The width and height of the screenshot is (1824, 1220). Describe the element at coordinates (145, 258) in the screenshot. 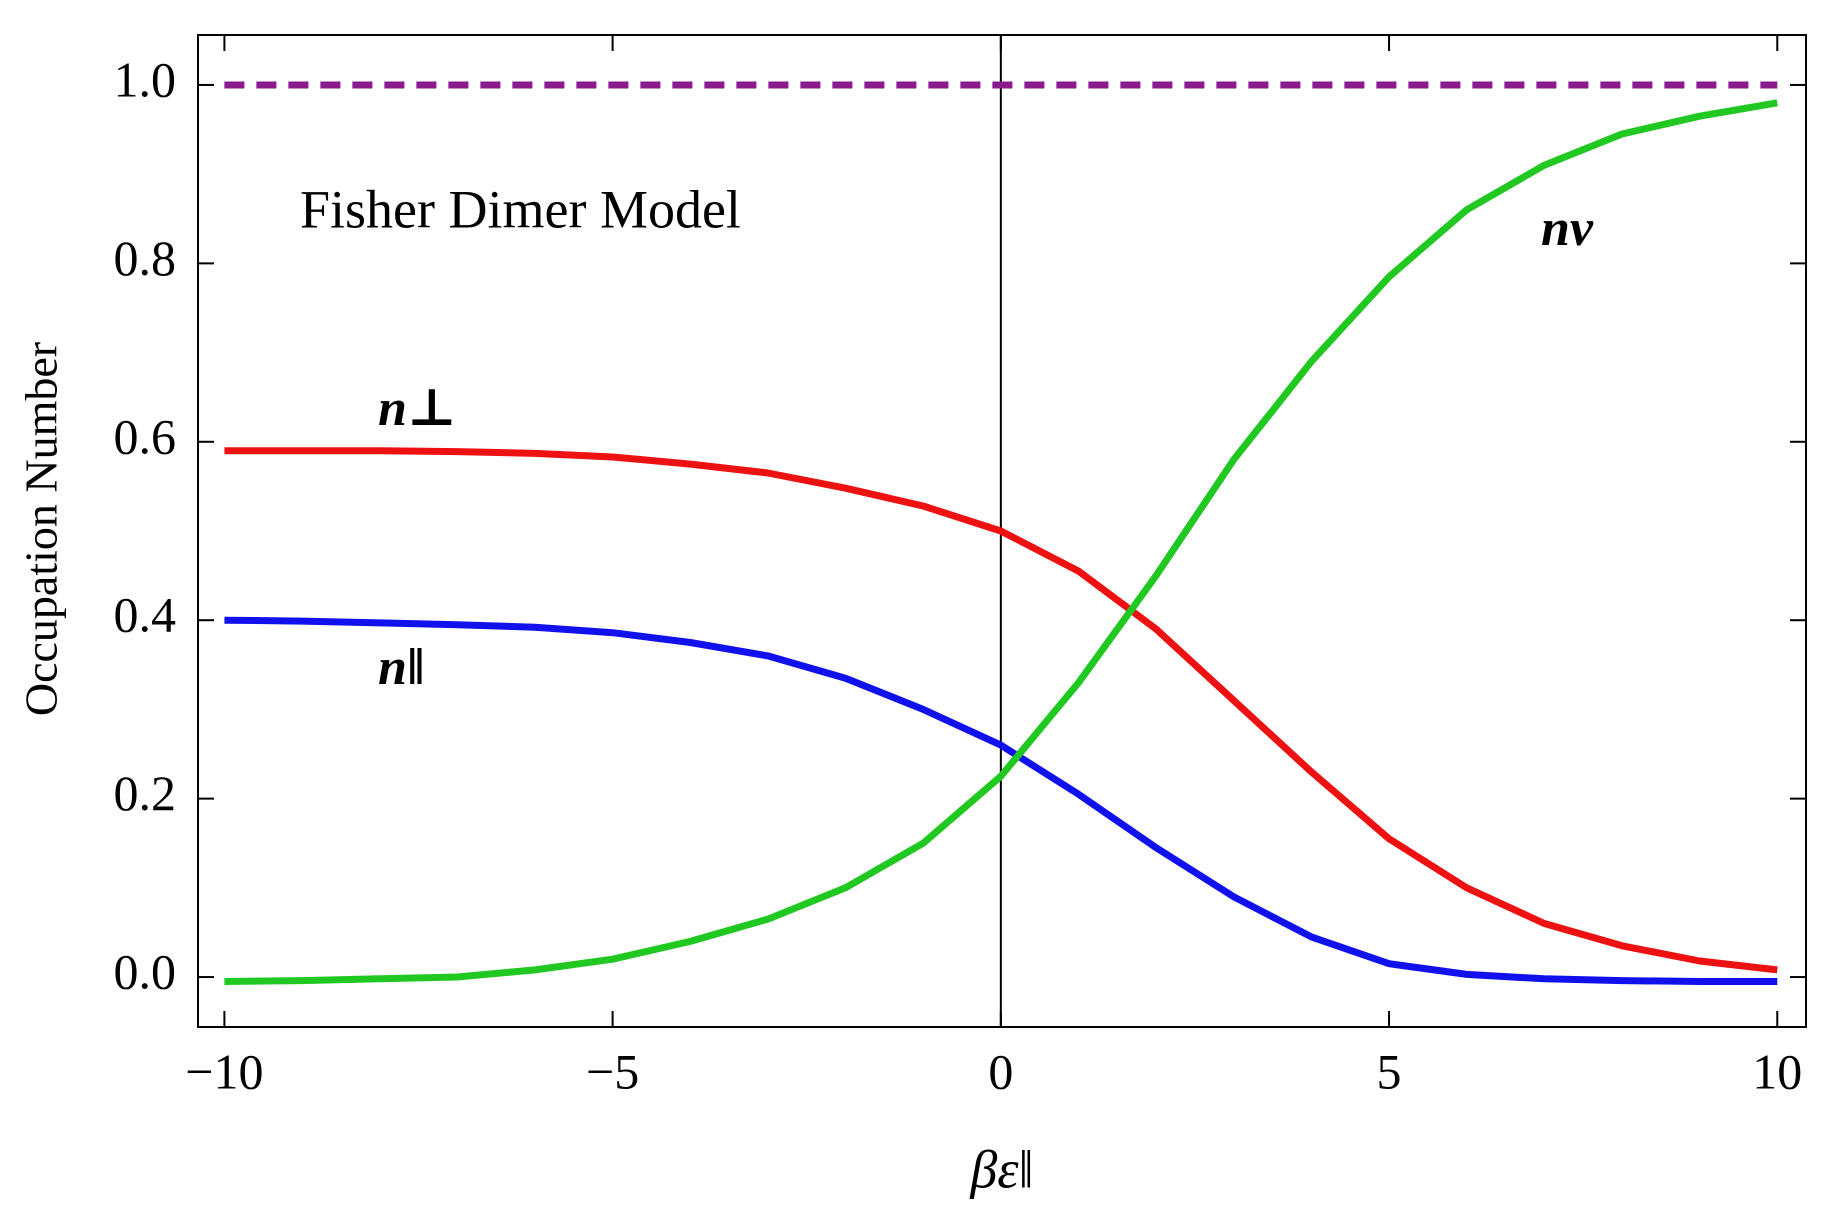

I see `y-tick-label: 0.8` at that location.